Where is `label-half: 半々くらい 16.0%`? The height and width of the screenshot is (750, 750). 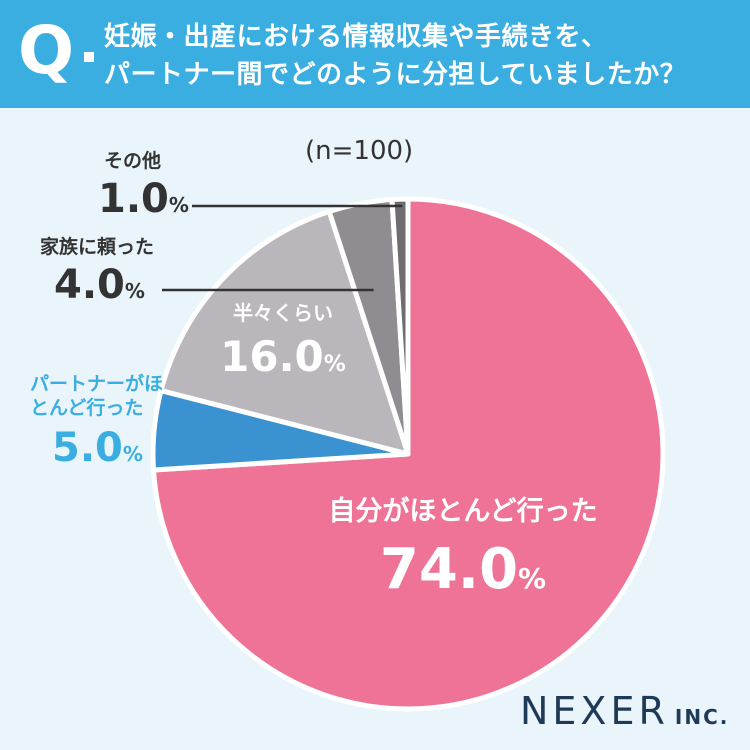 label-half: 半々くらい 16.0% is located at coordinates (283, 345).